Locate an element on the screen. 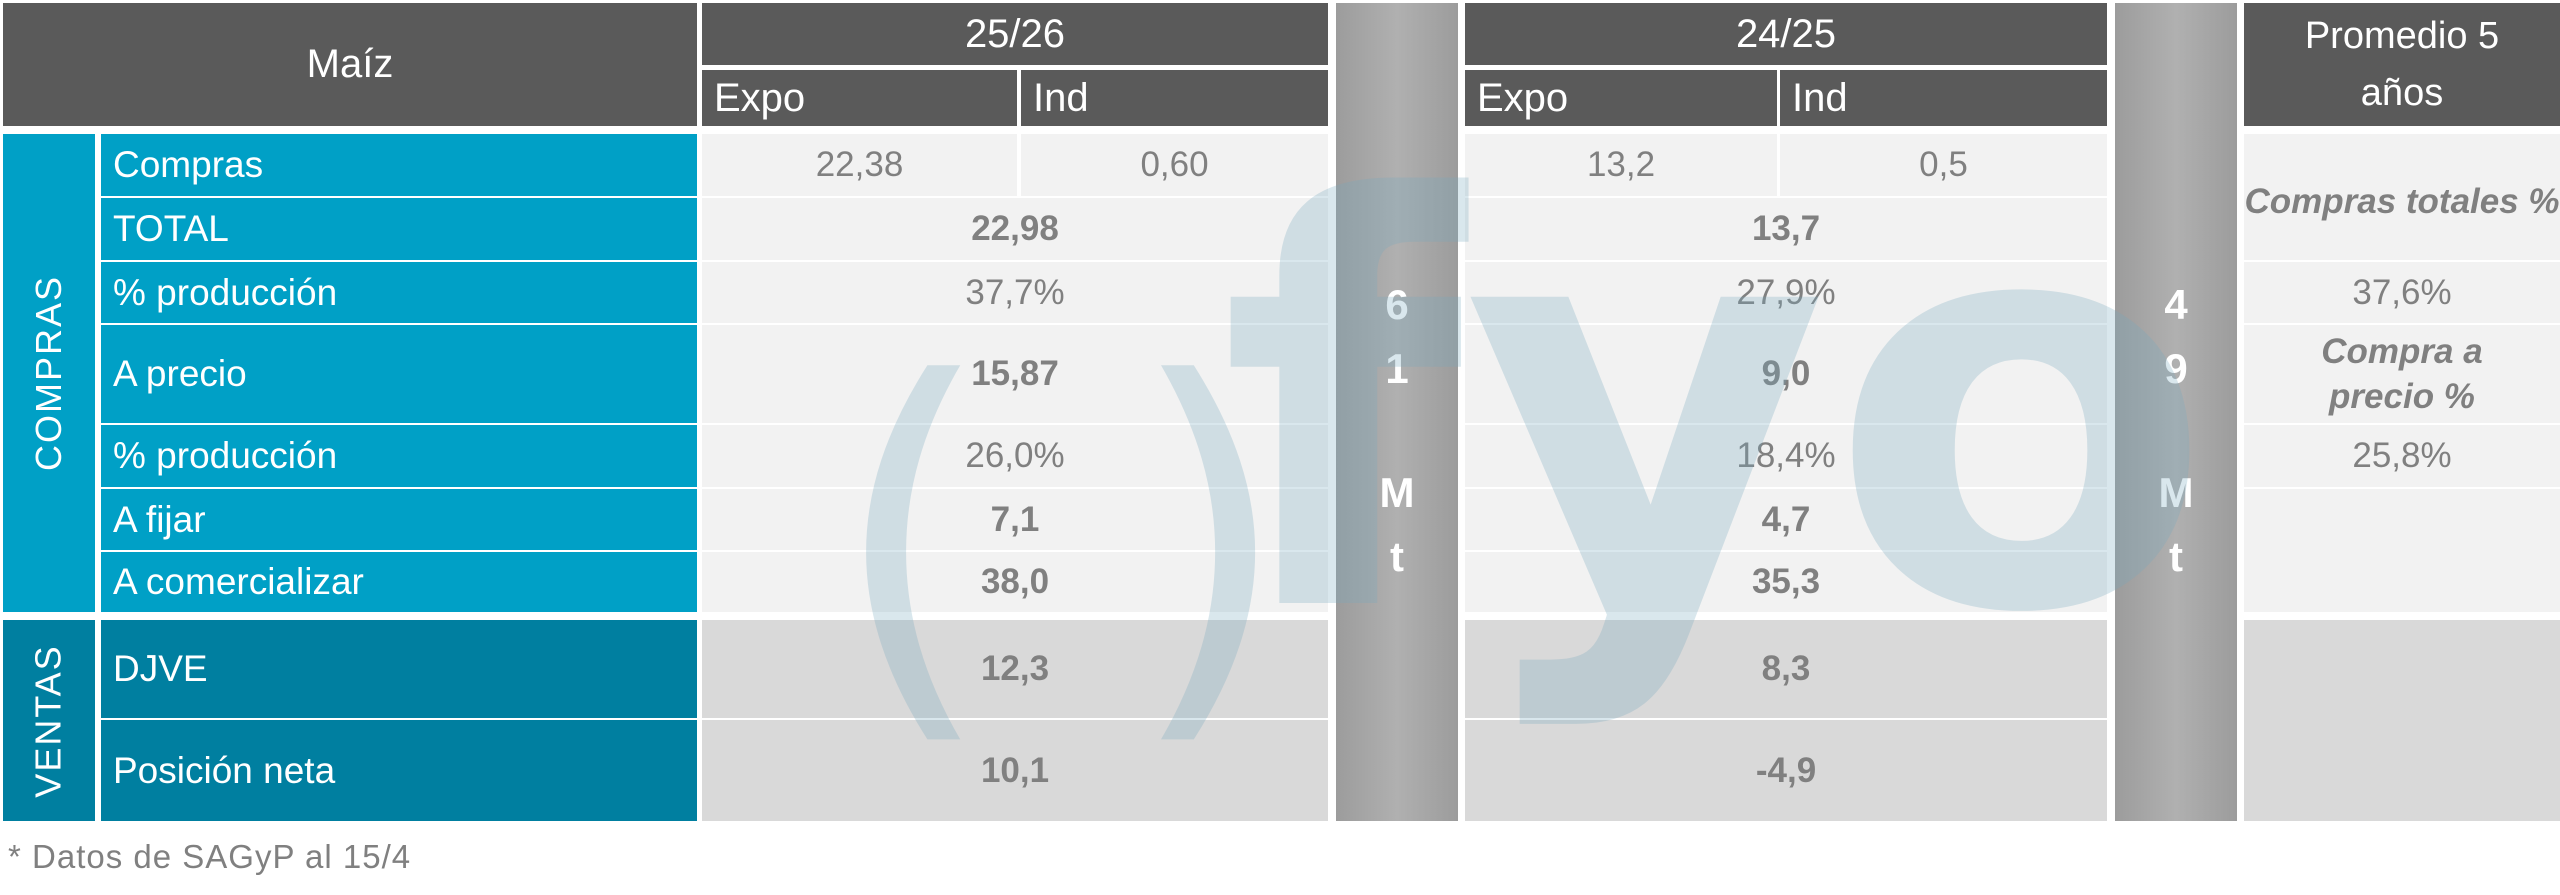  cell-24-25: -4,9 is located at coordinates (1786, 770).